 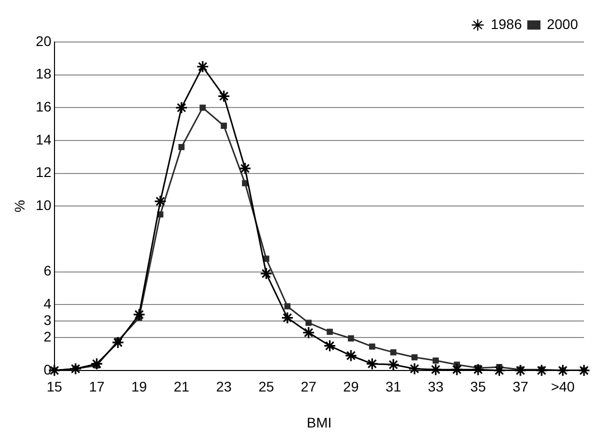 What do you see at coordinates (562, 24) in the screenshot?
I see `legend-label: 2000` at bounding box center [562, 24].